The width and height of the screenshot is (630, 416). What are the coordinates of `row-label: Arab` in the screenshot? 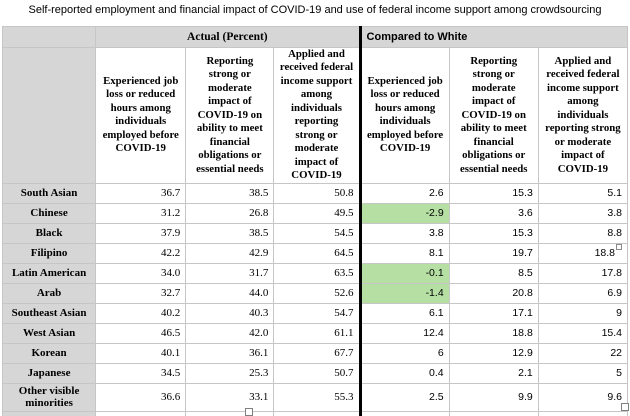 It's located at (49, 293).